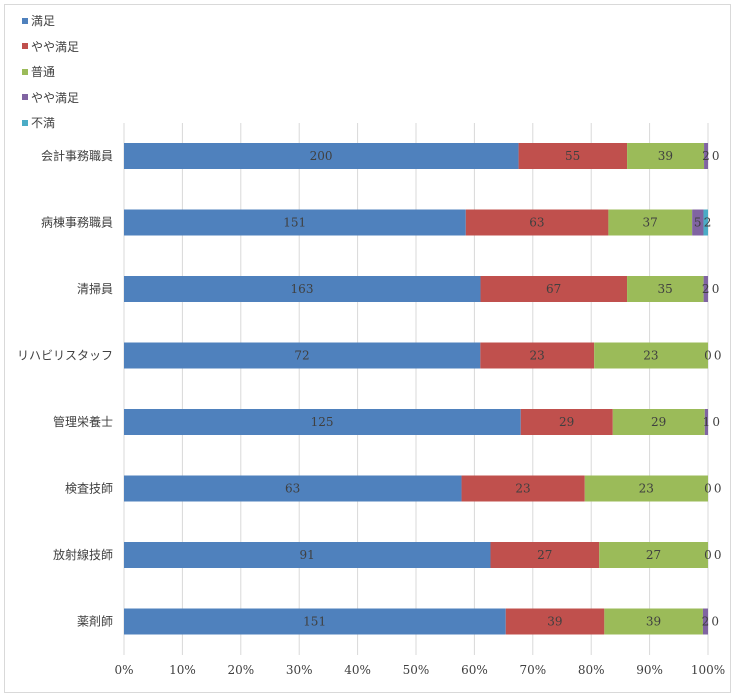 The image size is (736, 697). I want to click on legend-label: 満足, so click(43, 21).